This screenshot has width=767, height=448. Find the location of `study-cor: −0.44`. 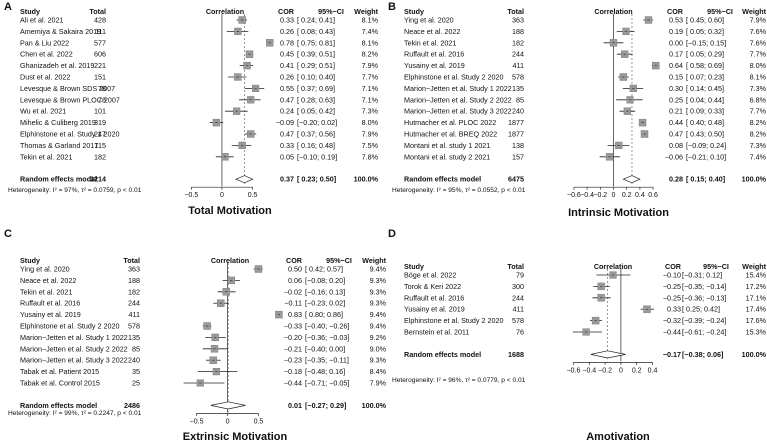

study-cor: −0.44 is located at coordinates (672, 332).